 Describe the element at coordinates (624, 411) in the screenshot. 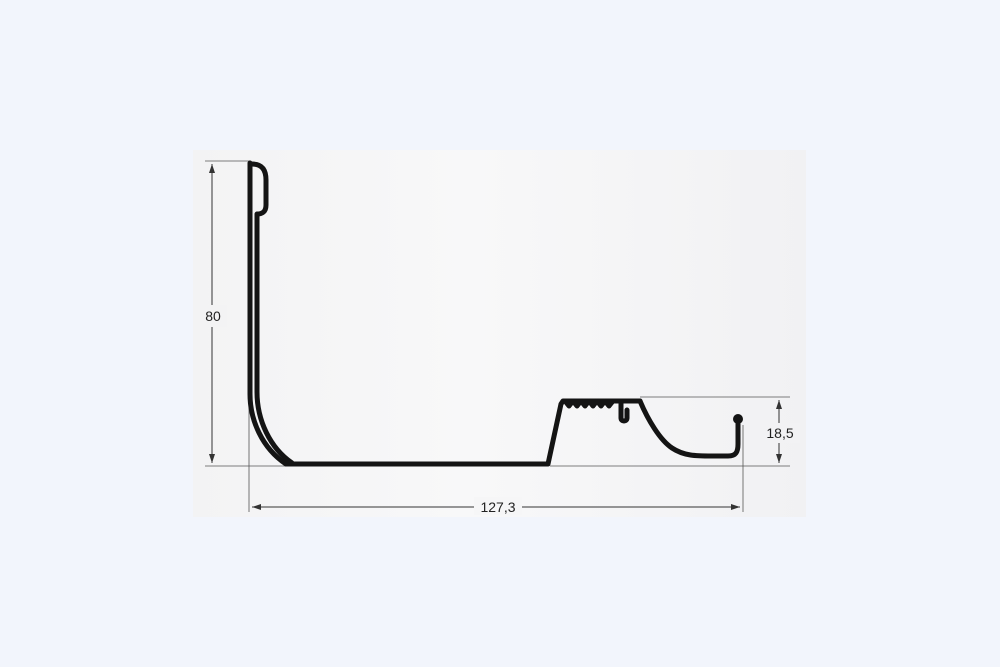

I see `profile-inner-hook` at that location.